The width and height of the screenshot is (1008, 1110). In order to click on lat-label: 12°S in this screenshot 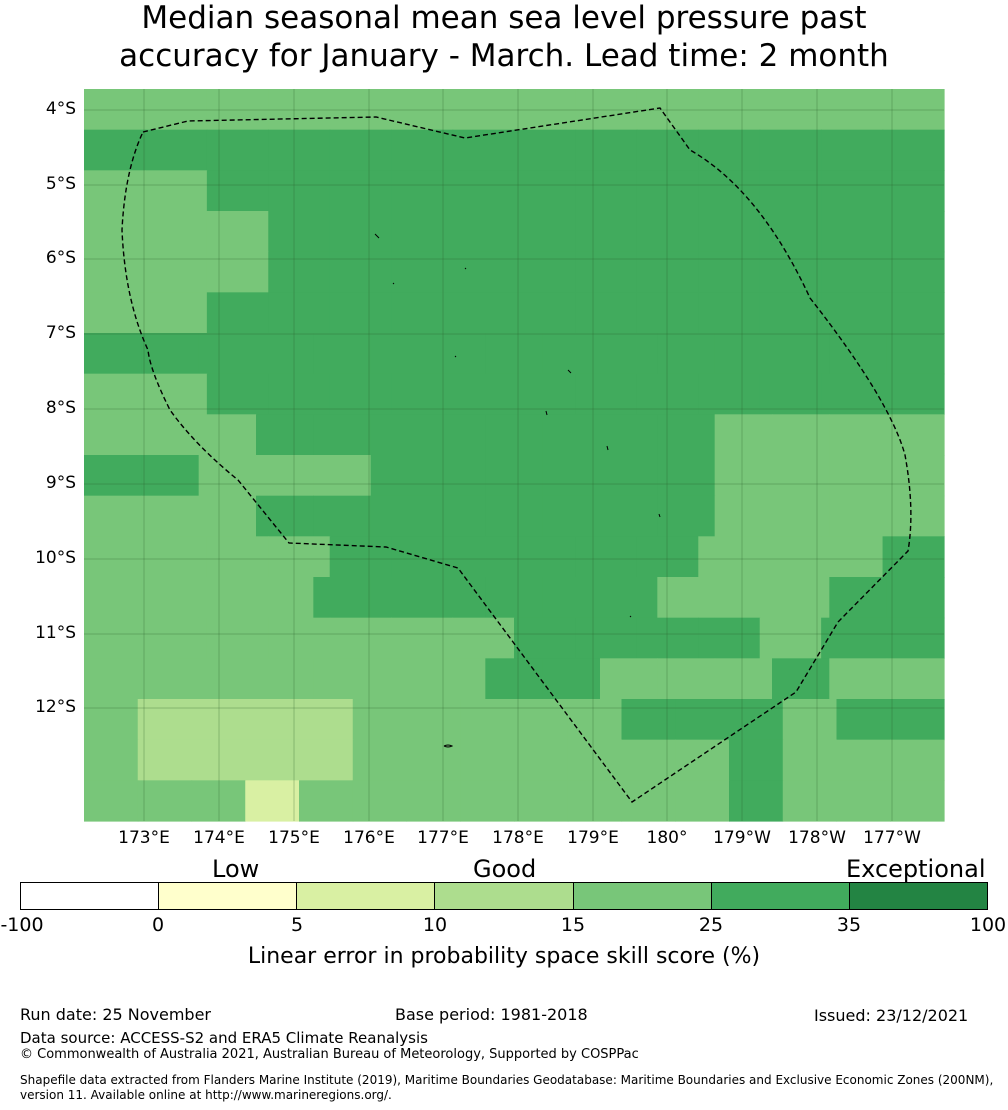, I will do `click(55, 707)`.